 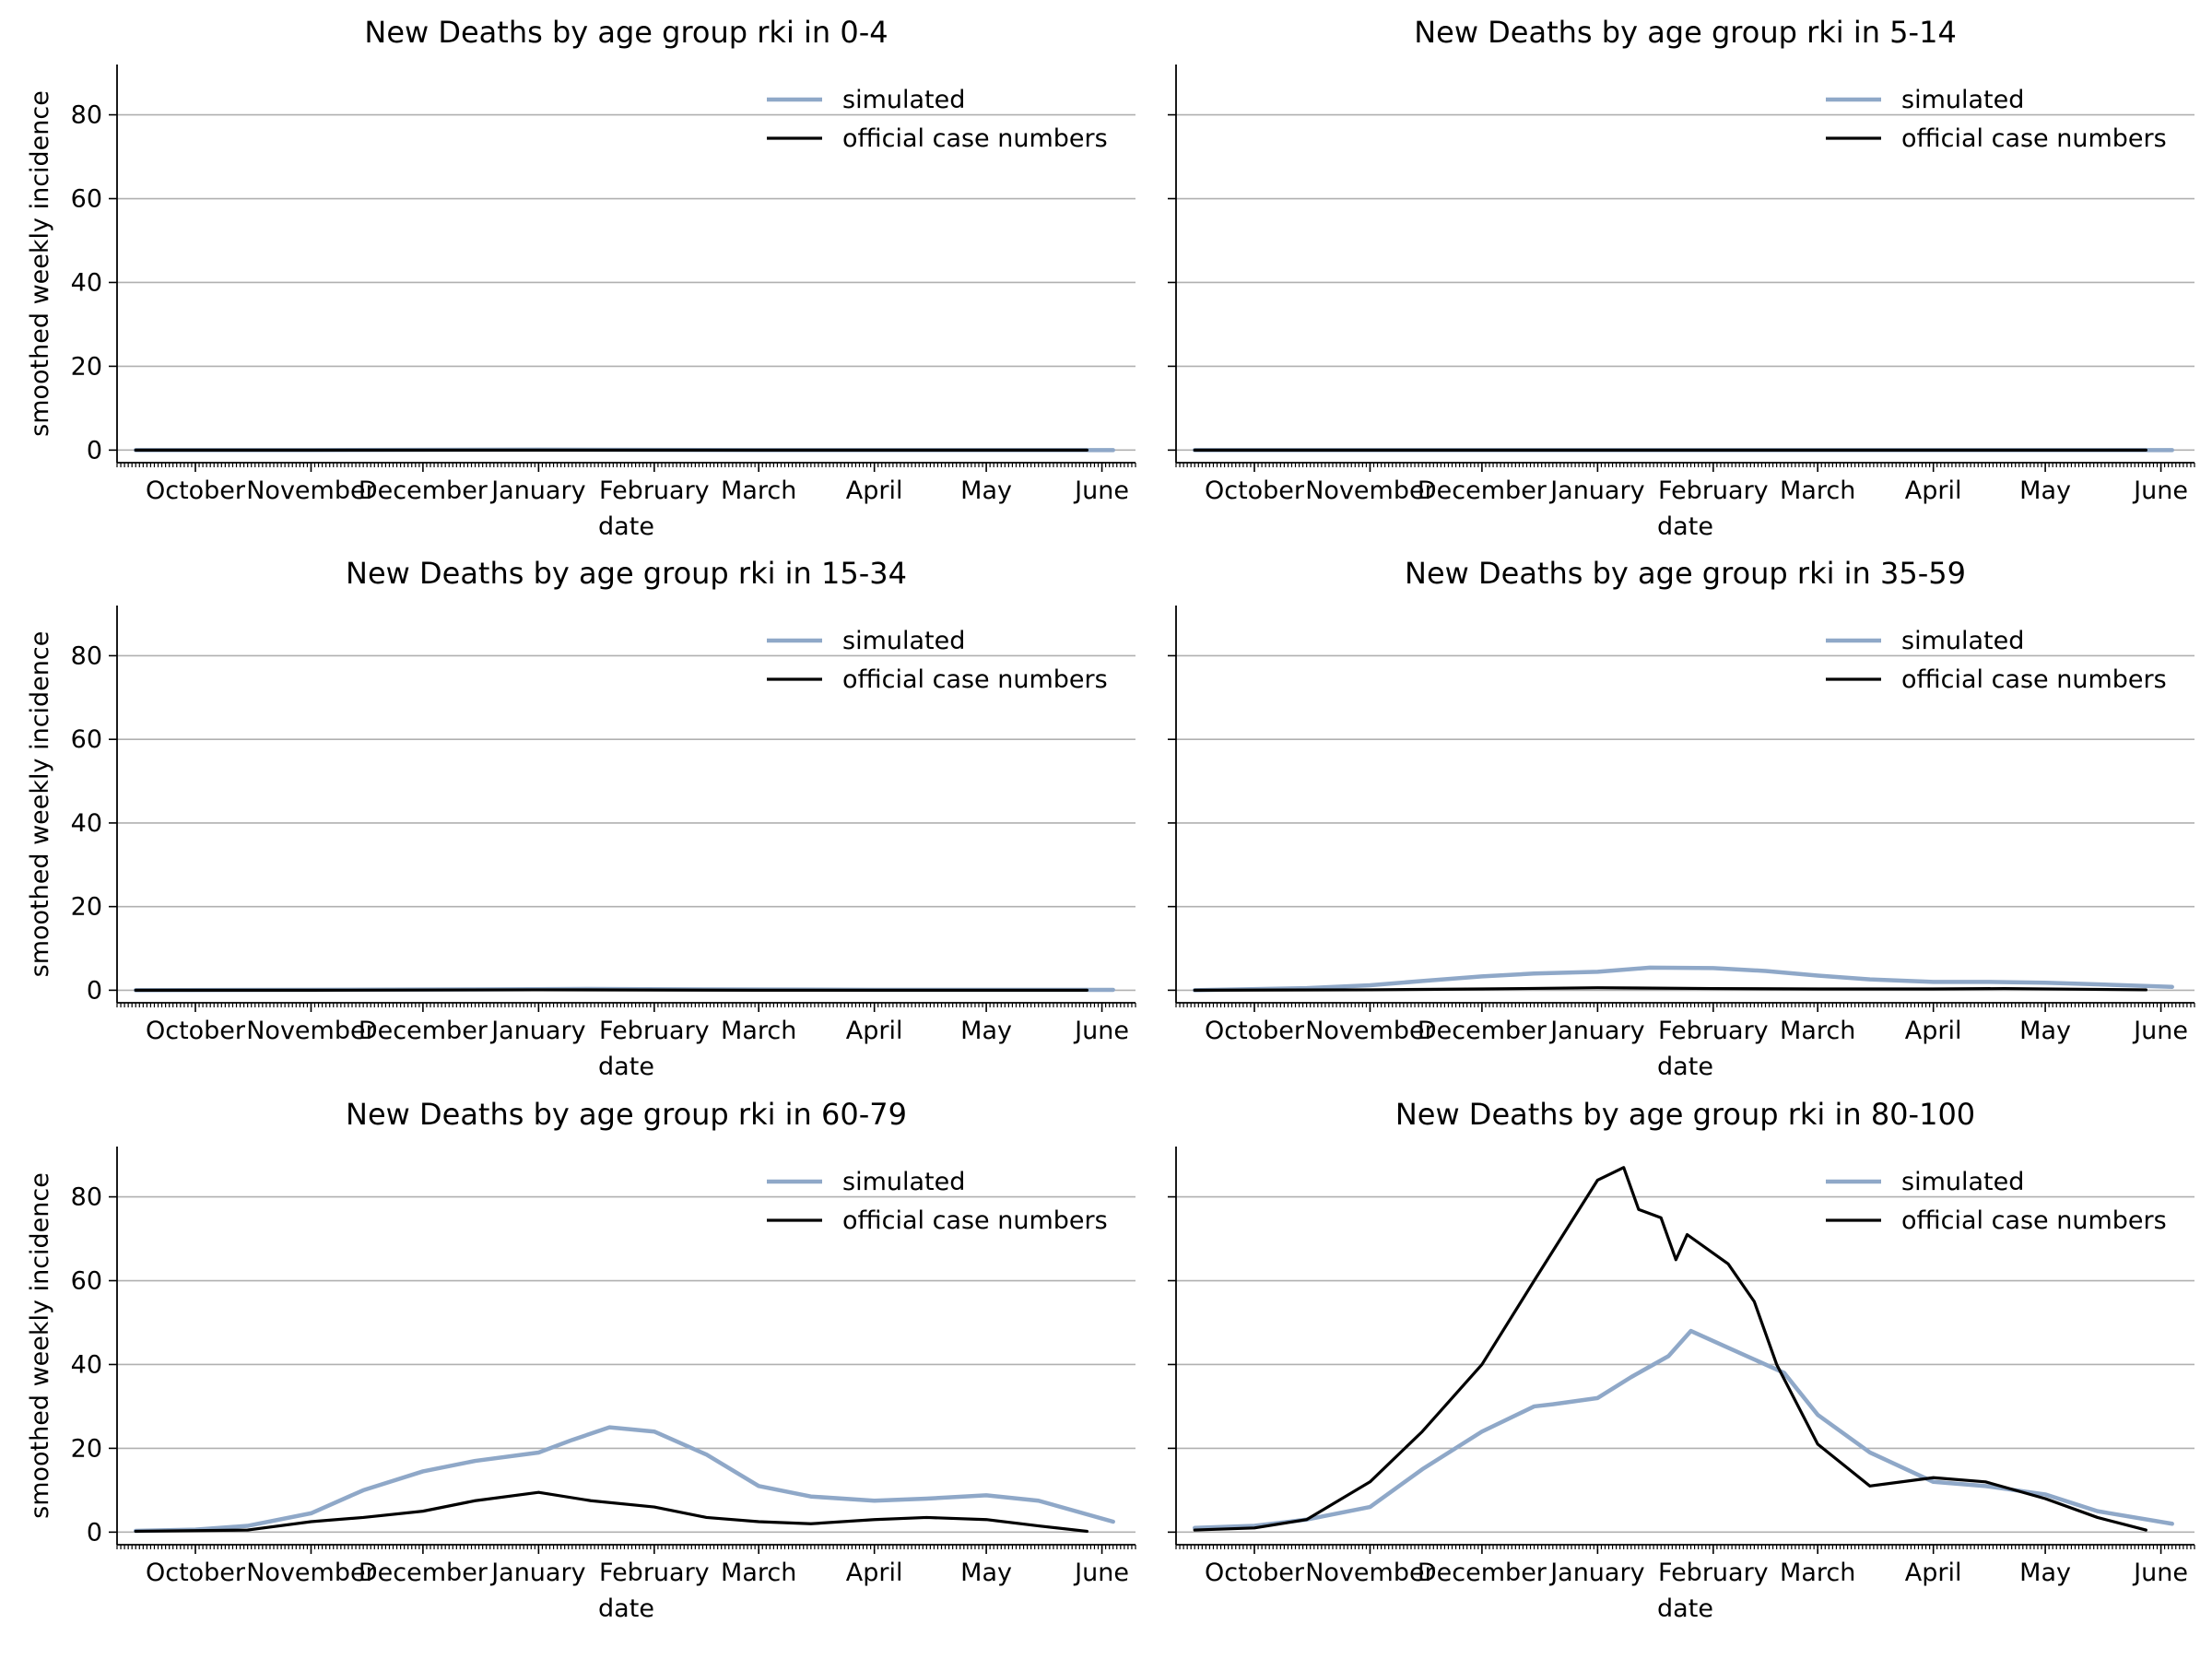 I want to click on chart-title: New Deaths by age group rki in 0-4, so click(x=626, y=32).